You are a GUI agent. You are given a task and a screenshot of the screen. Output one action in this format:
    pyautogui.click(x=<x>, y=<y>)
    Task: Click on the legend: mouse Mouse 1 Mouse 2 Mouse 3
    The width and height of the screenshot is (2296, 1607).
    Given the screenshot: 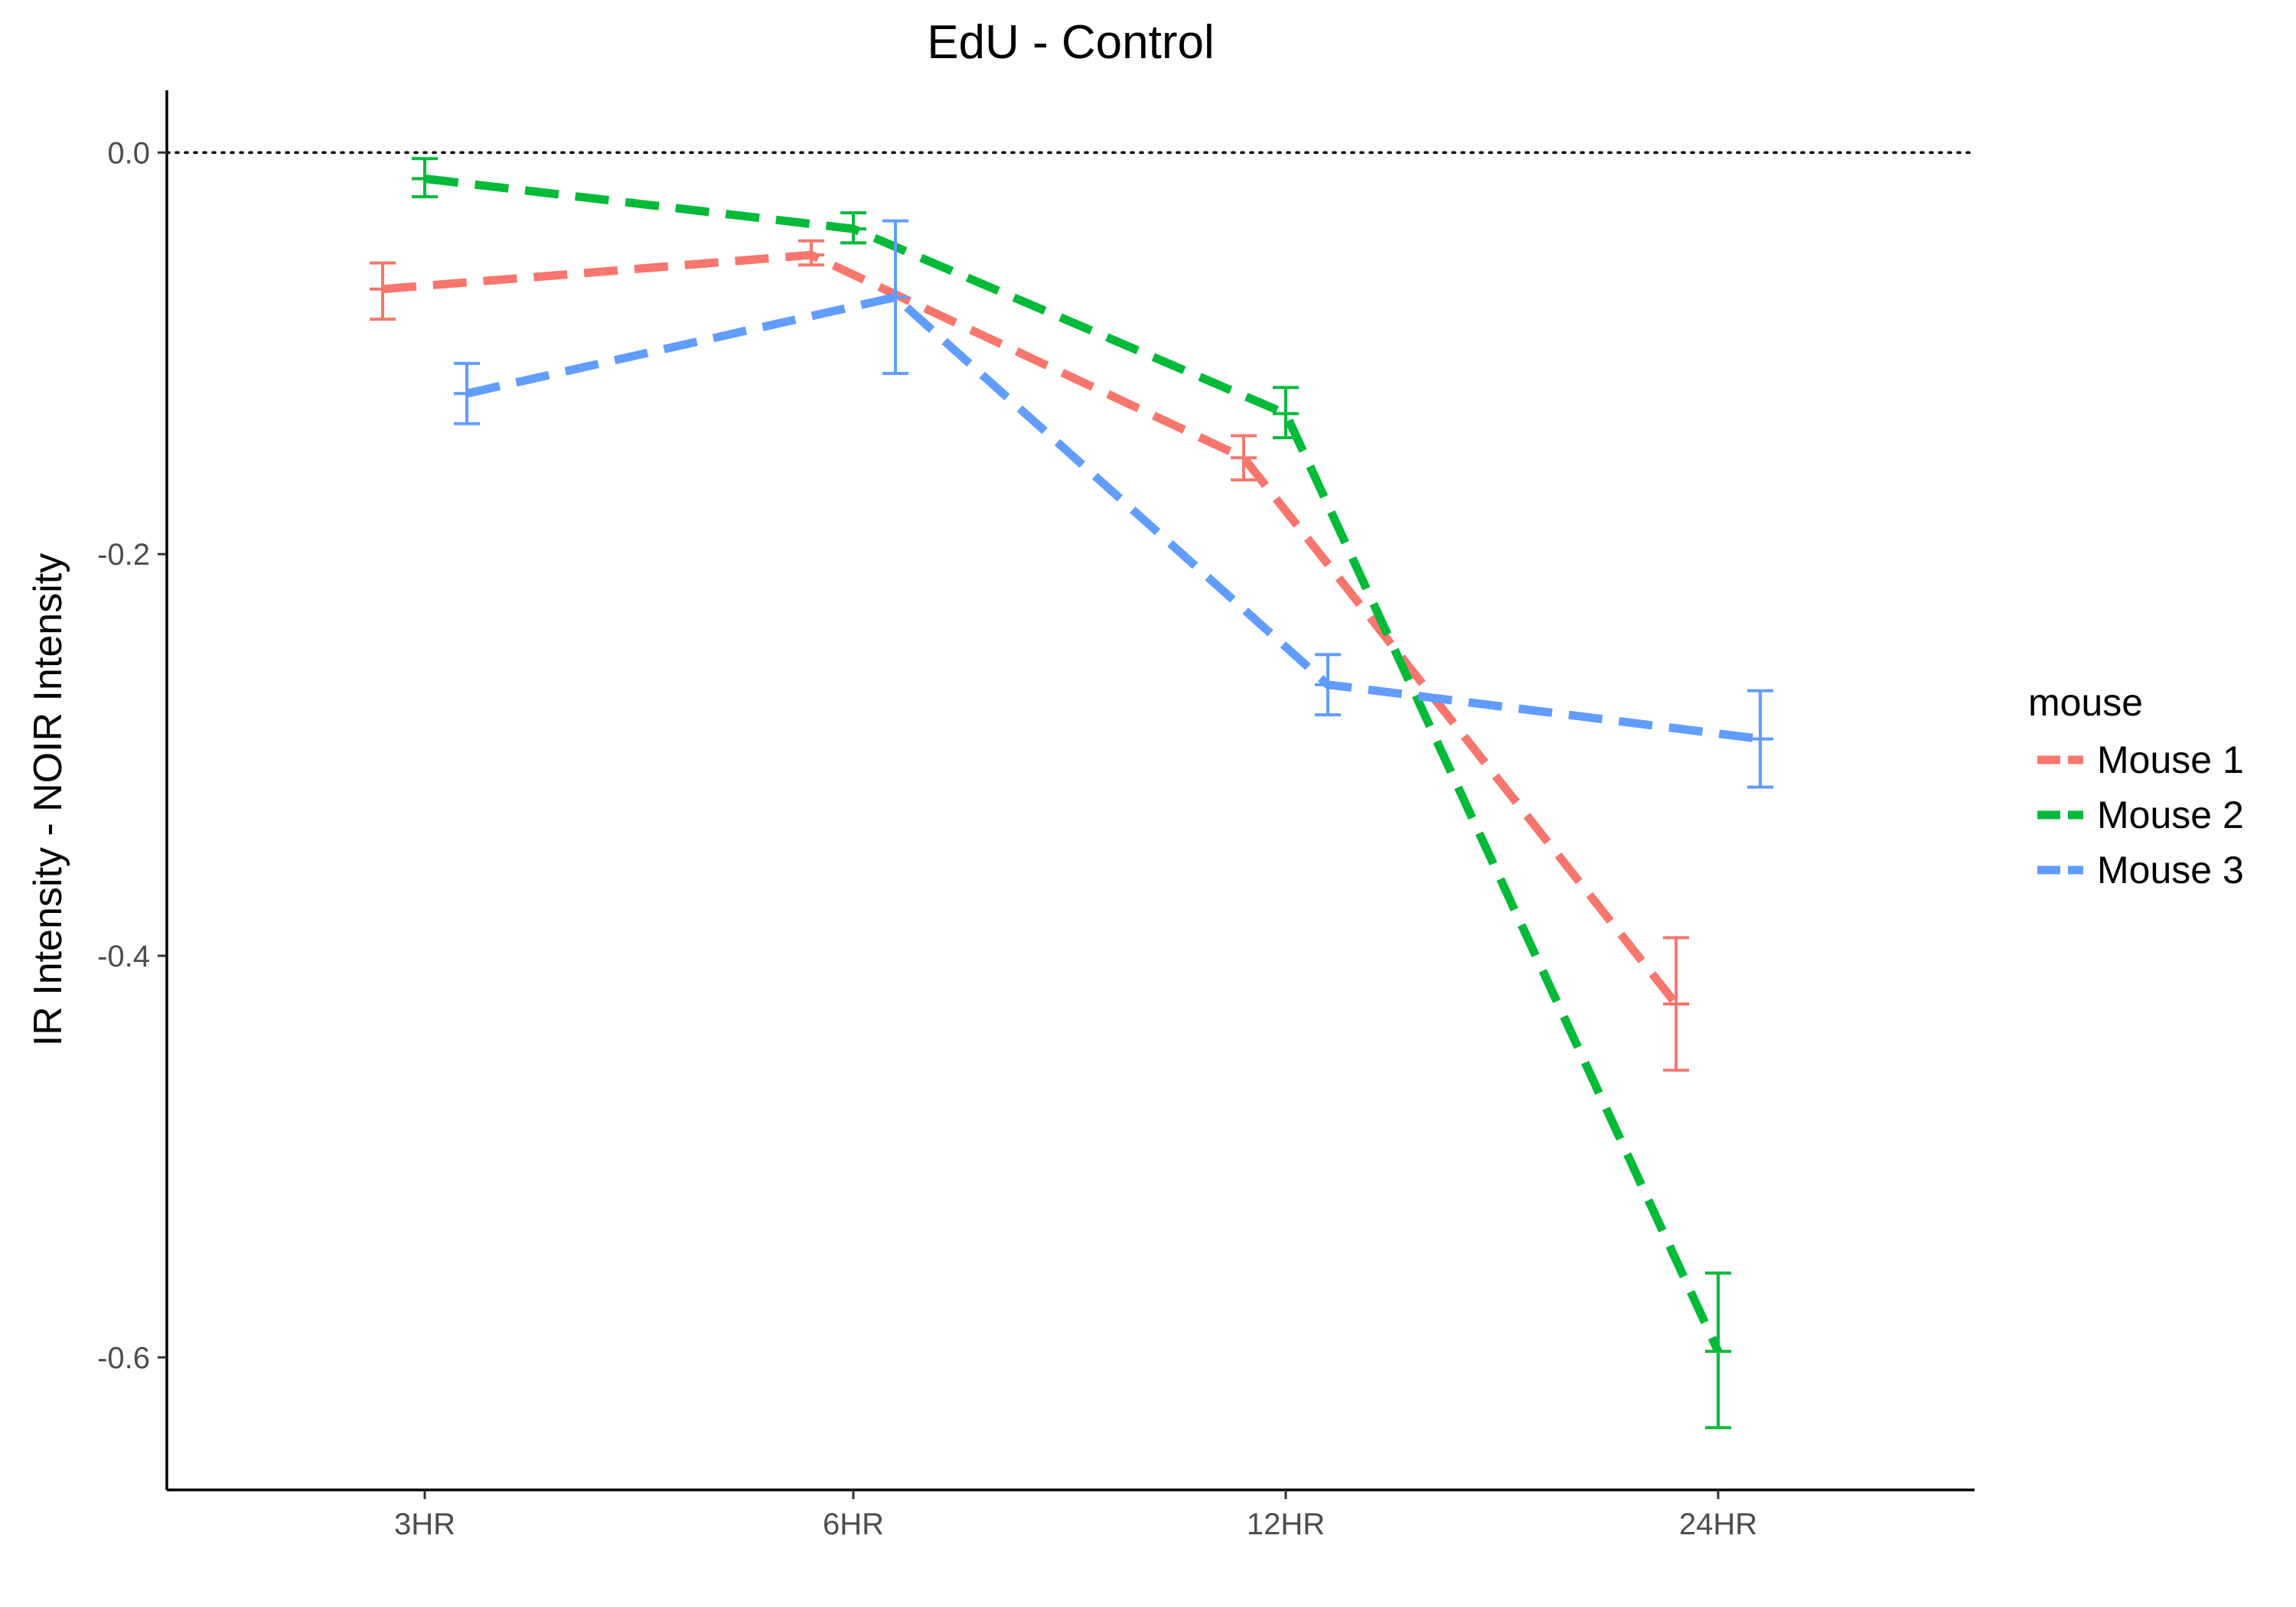 What is the action you would take?
    pyautogui.click(x=2136, y=787)
    